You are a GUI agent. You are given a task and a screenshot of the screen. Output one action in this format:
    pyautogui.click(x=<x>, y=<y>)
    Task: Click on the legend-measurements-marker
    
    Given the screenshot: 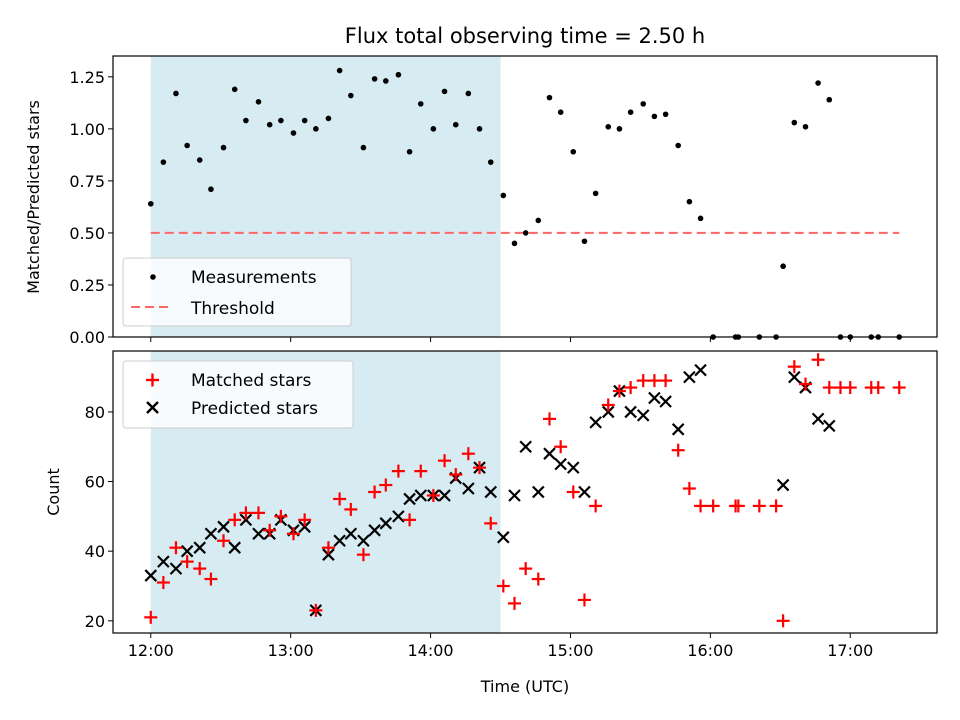 What is the action you would take?
    pyautogui.click(x=153, y=277)
    